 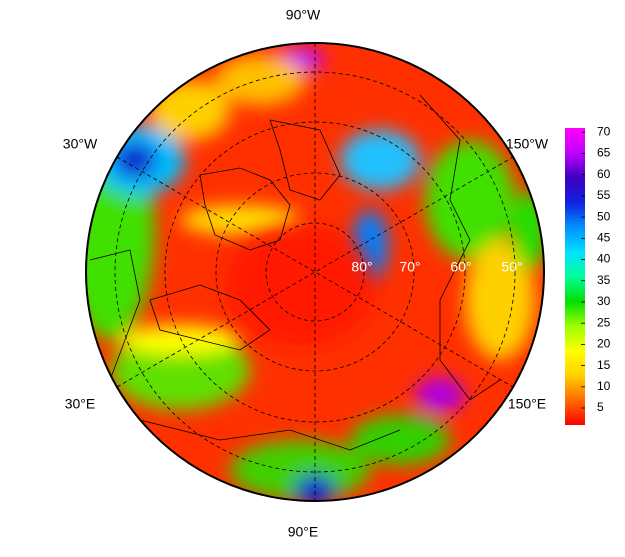 What do you see at coordinates (303, 15) in the screenshot?
I see `longitude-label: 90°W` at bounding box center [303, 15].